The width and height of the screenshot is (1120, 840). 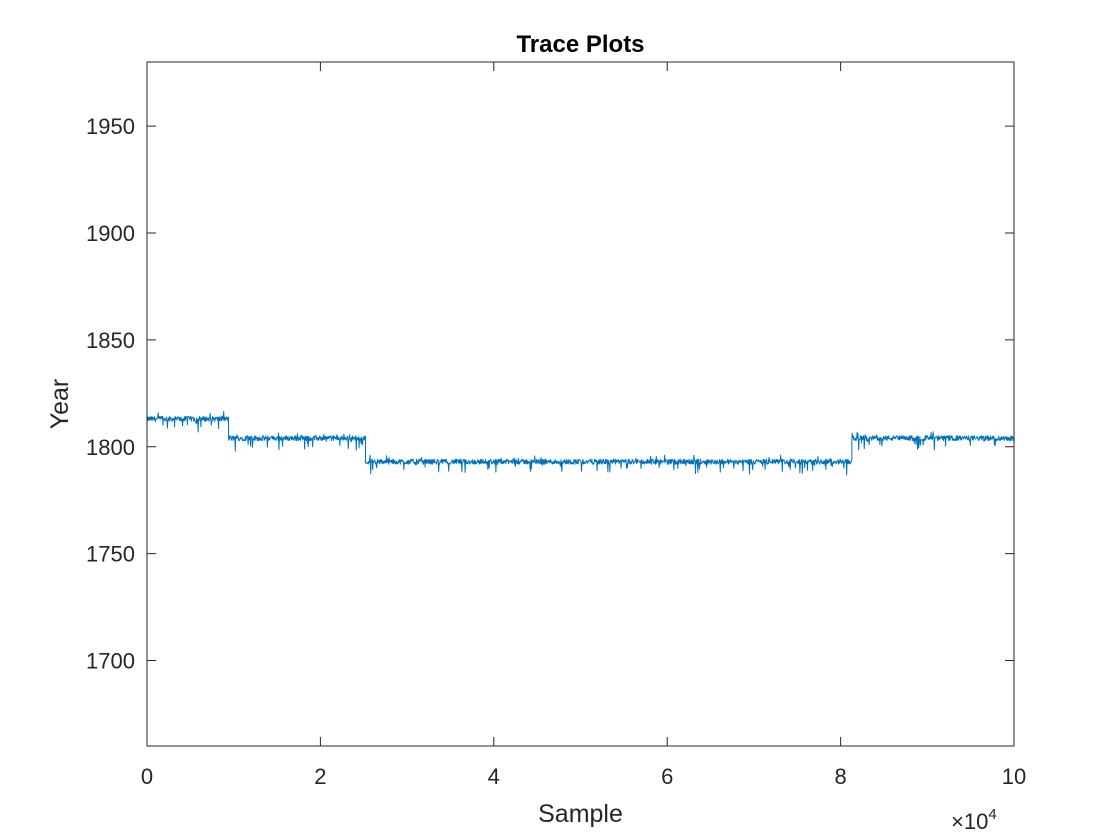 What do you see at coordinates (110, 661) in the screenshot?
I see `y-tick-label: 1700` at bounding box center [110, 661].